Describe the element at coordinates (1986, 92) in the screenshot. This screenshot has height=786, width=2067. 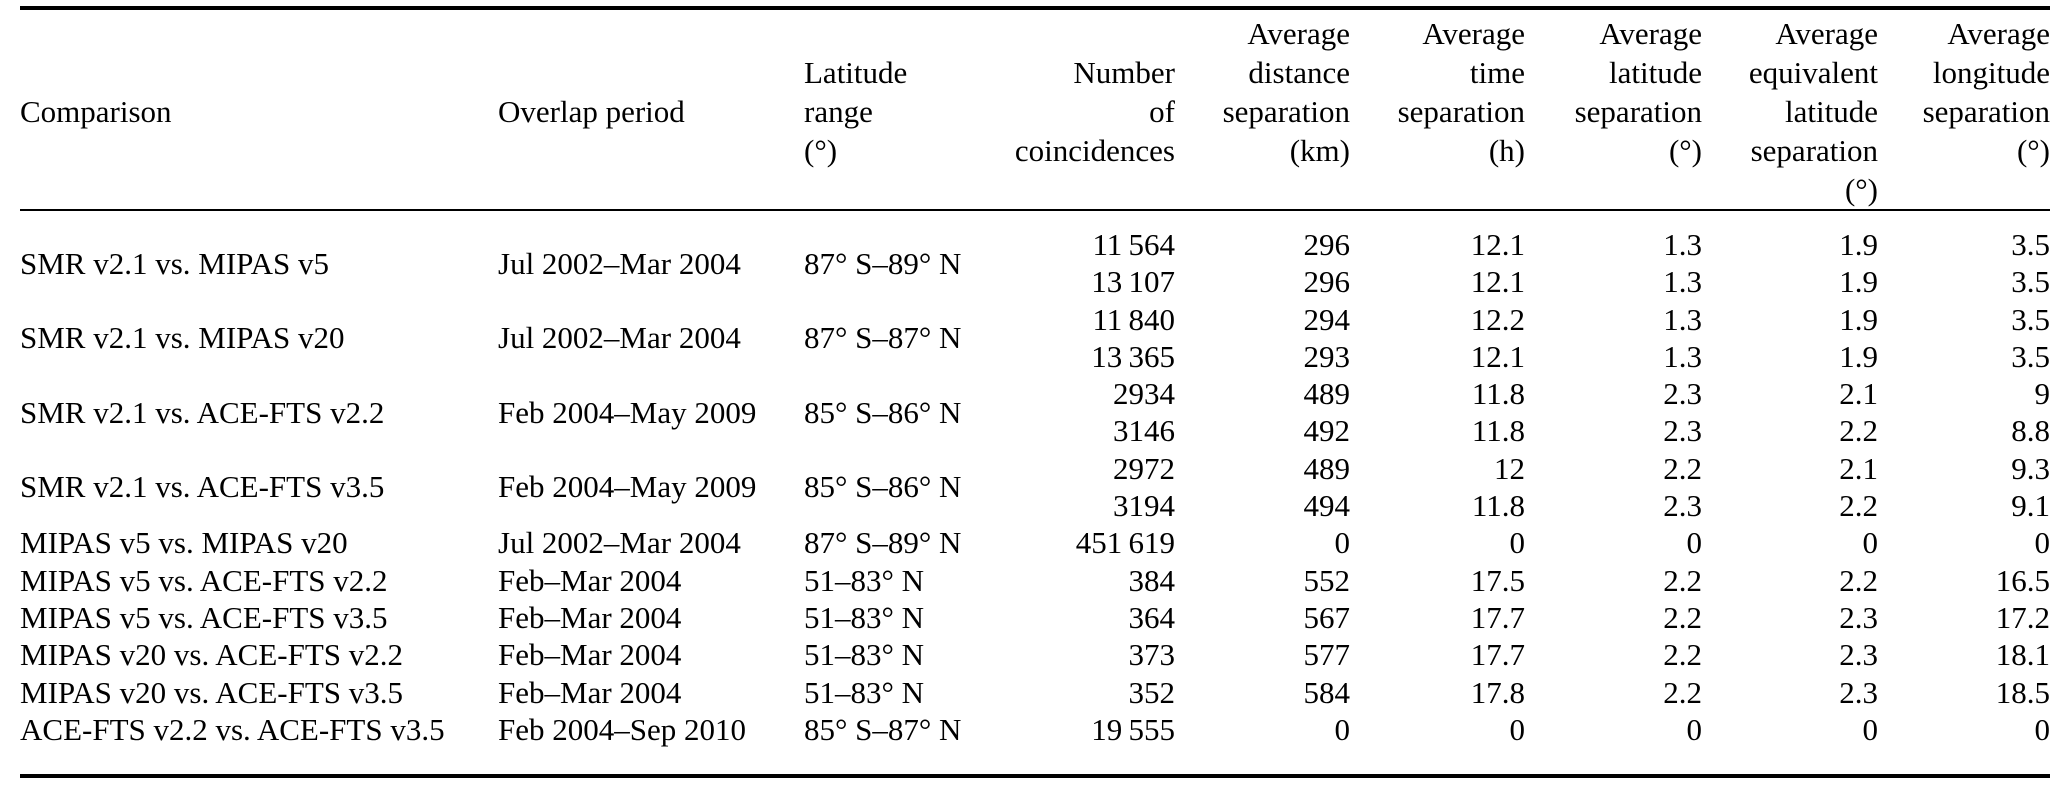
I see `column-header-average-longitude-separation: Average longitude separation (°)` at that location.